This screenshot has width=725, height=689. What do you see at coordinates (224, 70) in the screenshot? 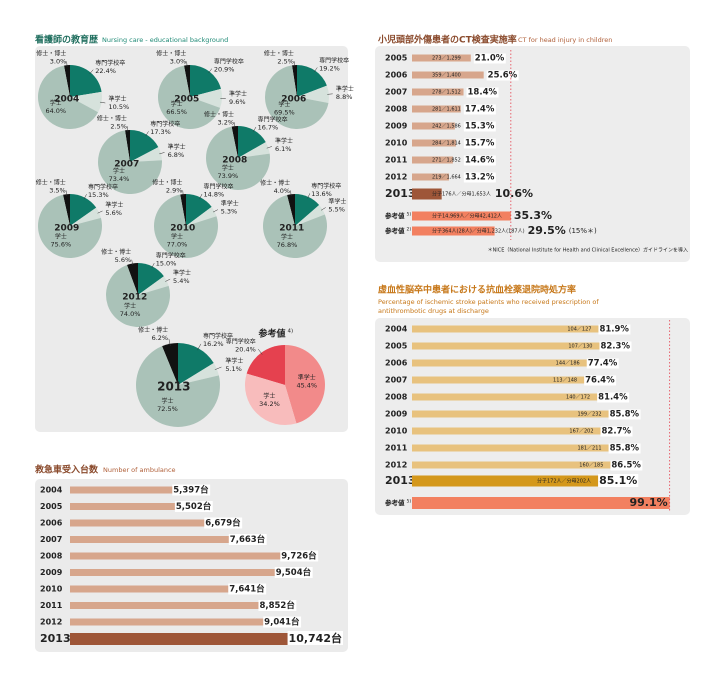
I see `pie-value-label: 20.9%` at bounding box center [224, 70].